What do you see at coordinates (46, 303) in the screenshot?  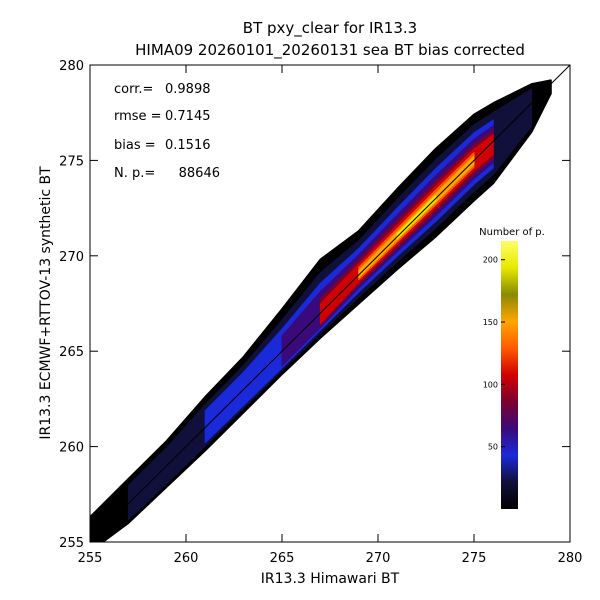 I see `y-axis-label: IR13.3 ECMWF+RTTOV-13 synthetic BT` at bounding box center [46, 303].